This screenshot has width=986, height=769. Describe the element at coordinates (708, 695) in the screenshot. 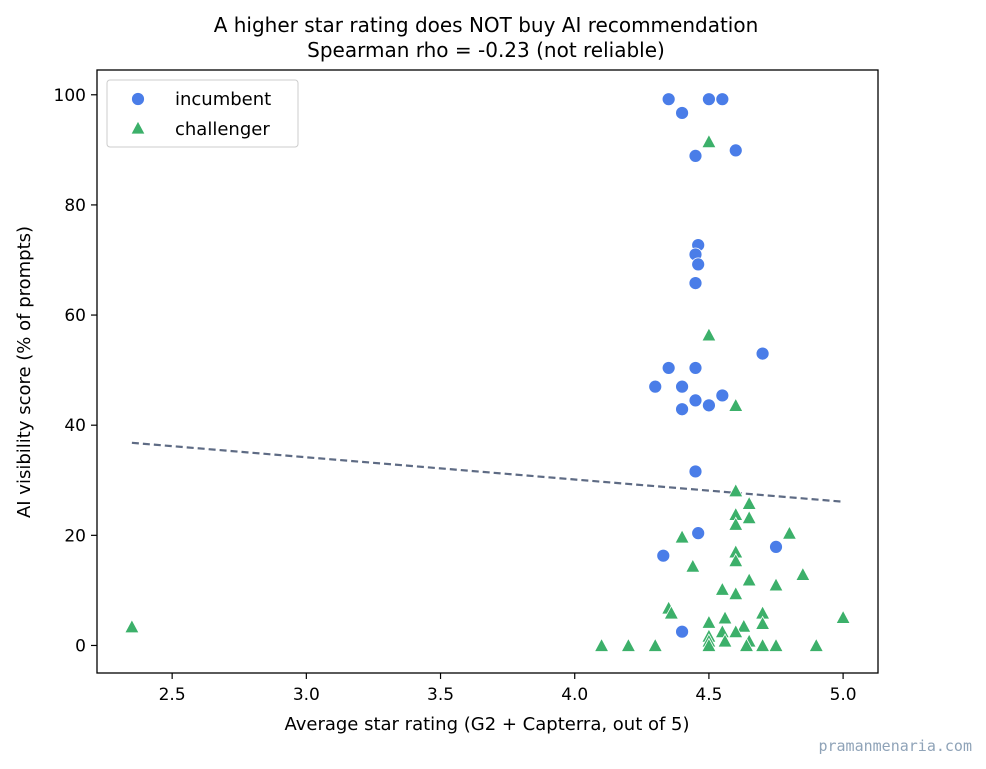

I see `x-tick-label: 4.5` at that location.